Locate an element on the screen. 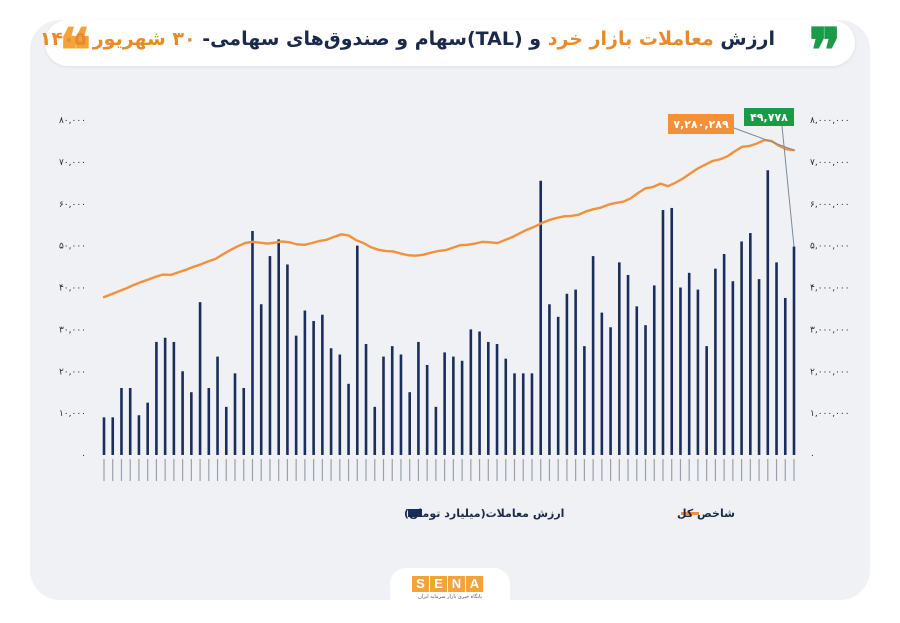  logo-letter-s: S is located at coordinates (420, 584).